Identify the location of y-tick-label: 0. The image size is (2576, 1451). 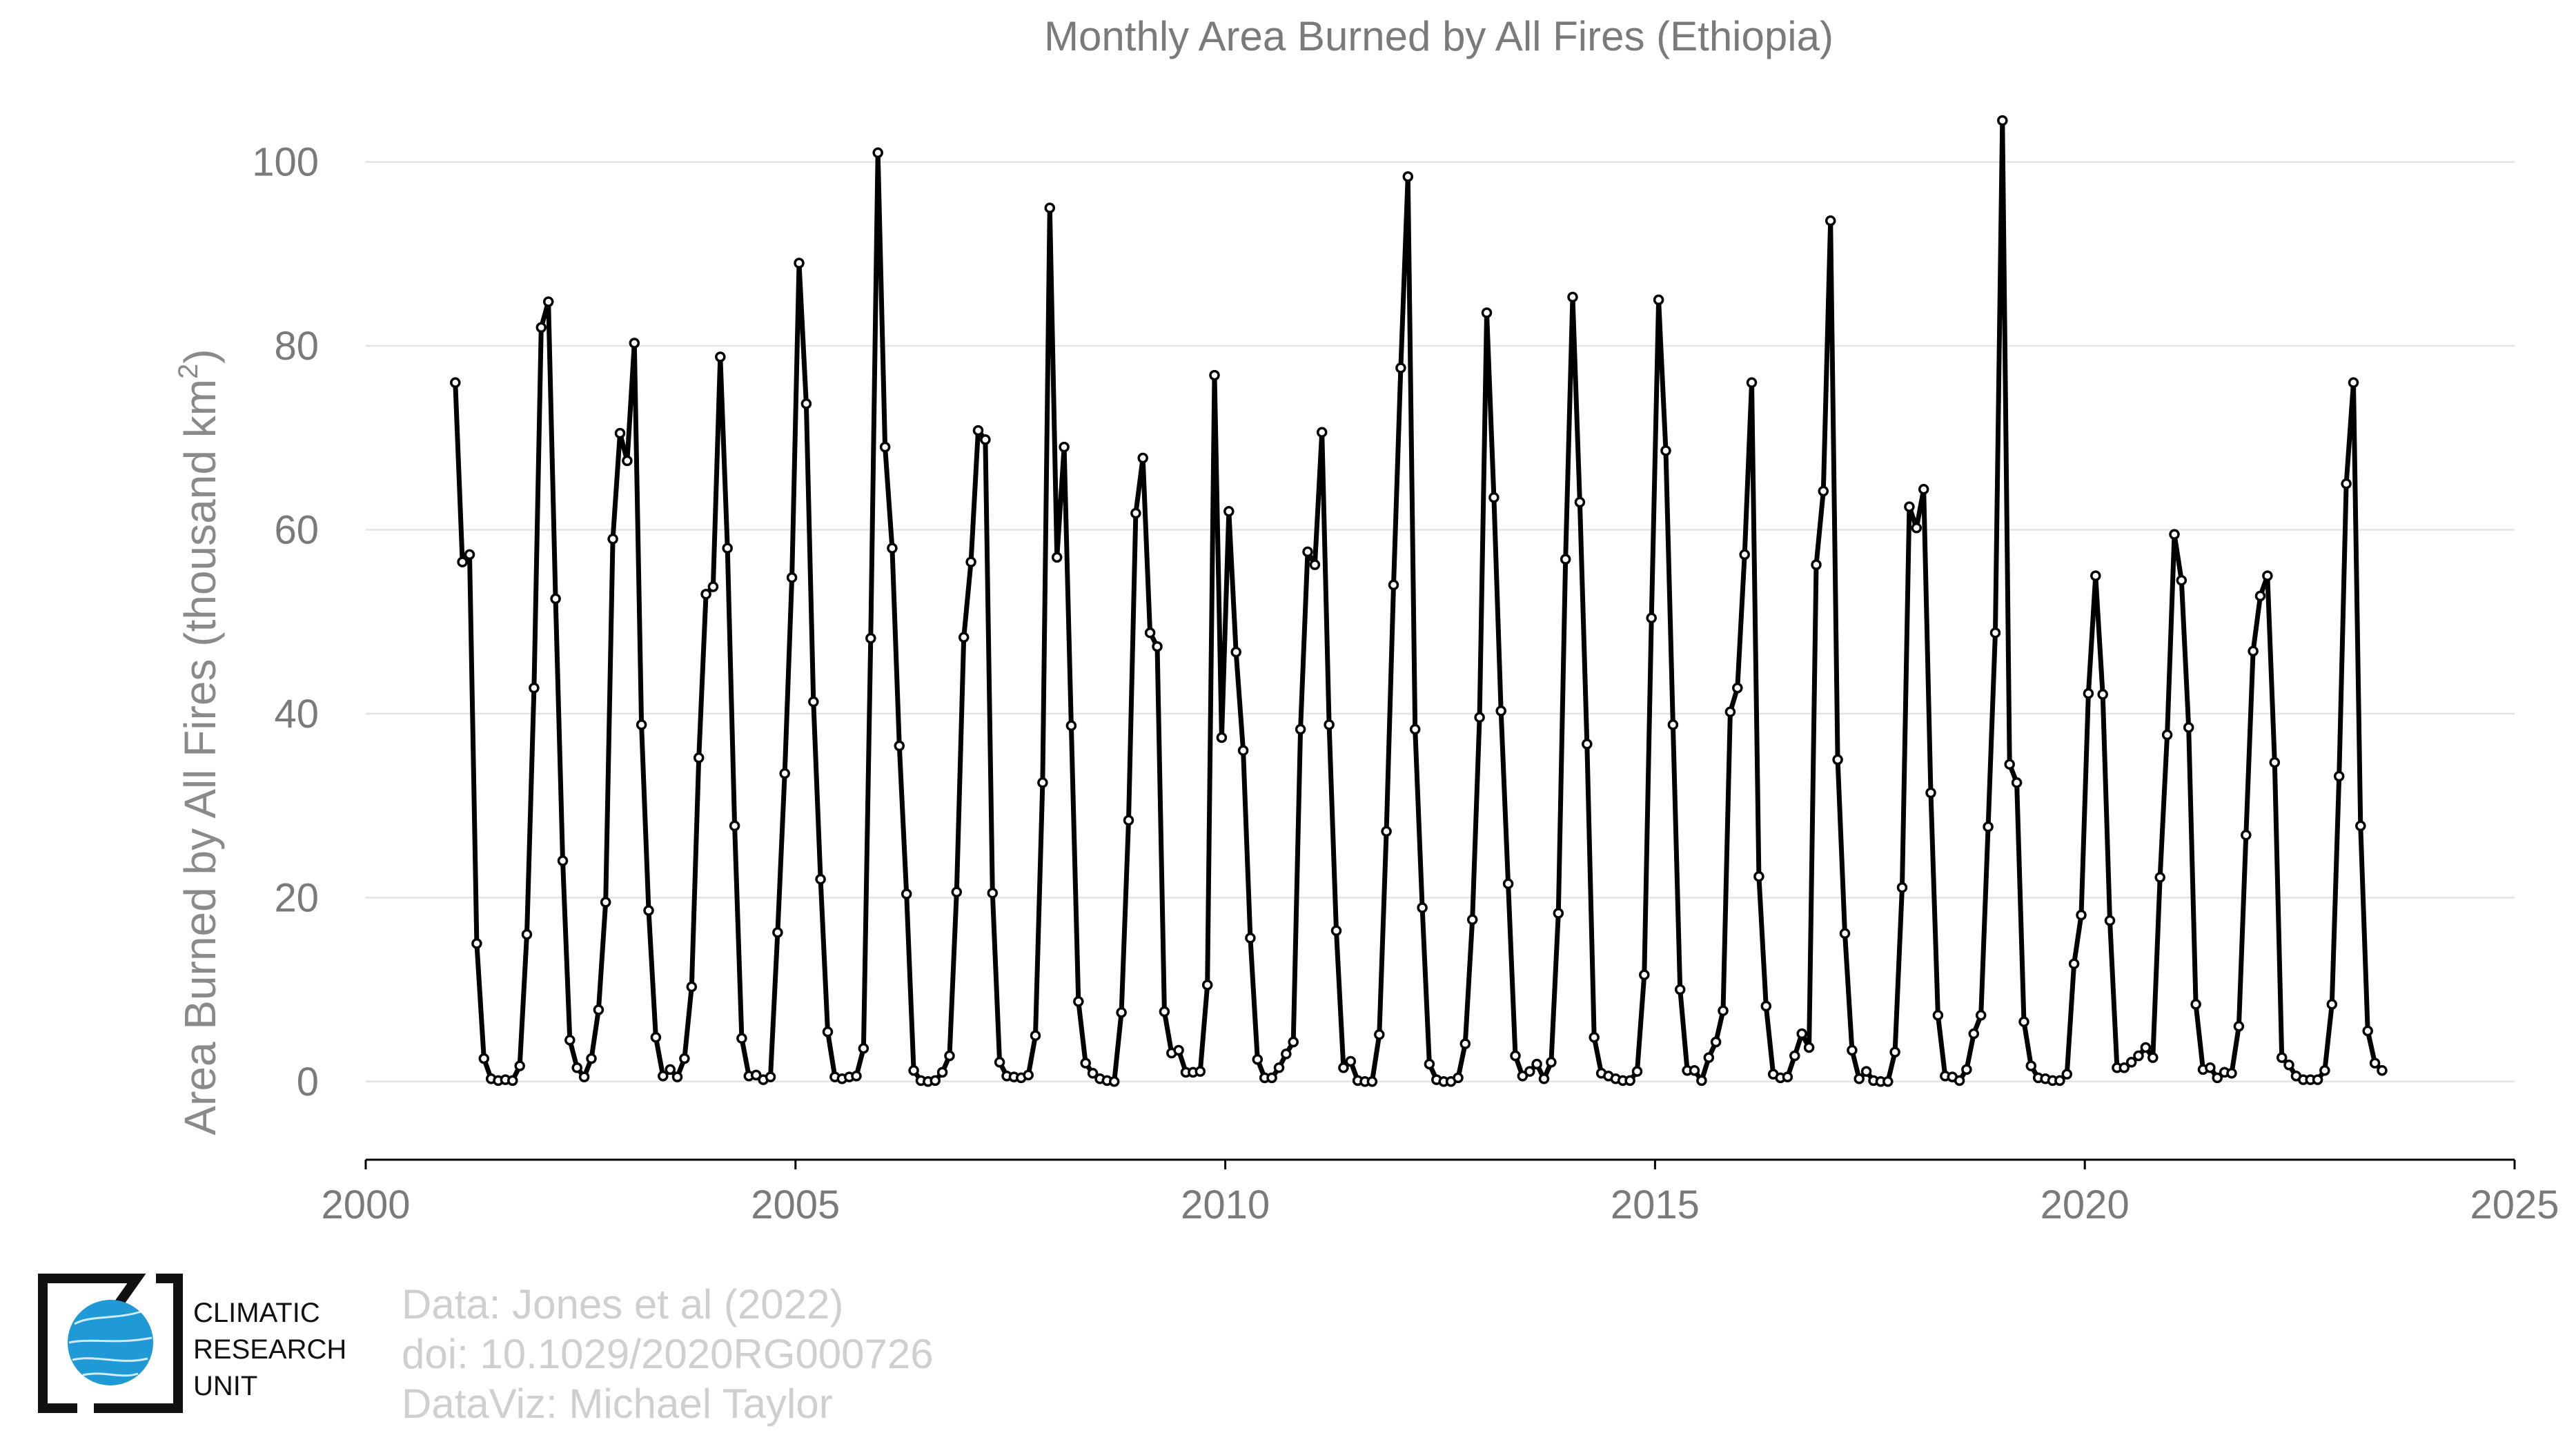
(308, 1082).